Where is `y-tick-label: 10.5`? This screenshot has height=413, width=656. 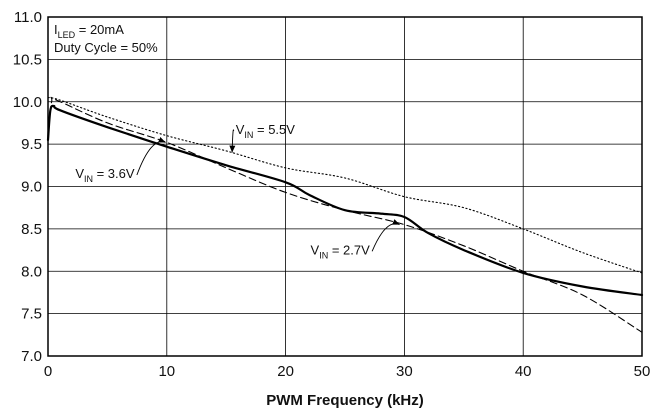 y-tick-label: 10.5 is located at coordinates (27, 59).